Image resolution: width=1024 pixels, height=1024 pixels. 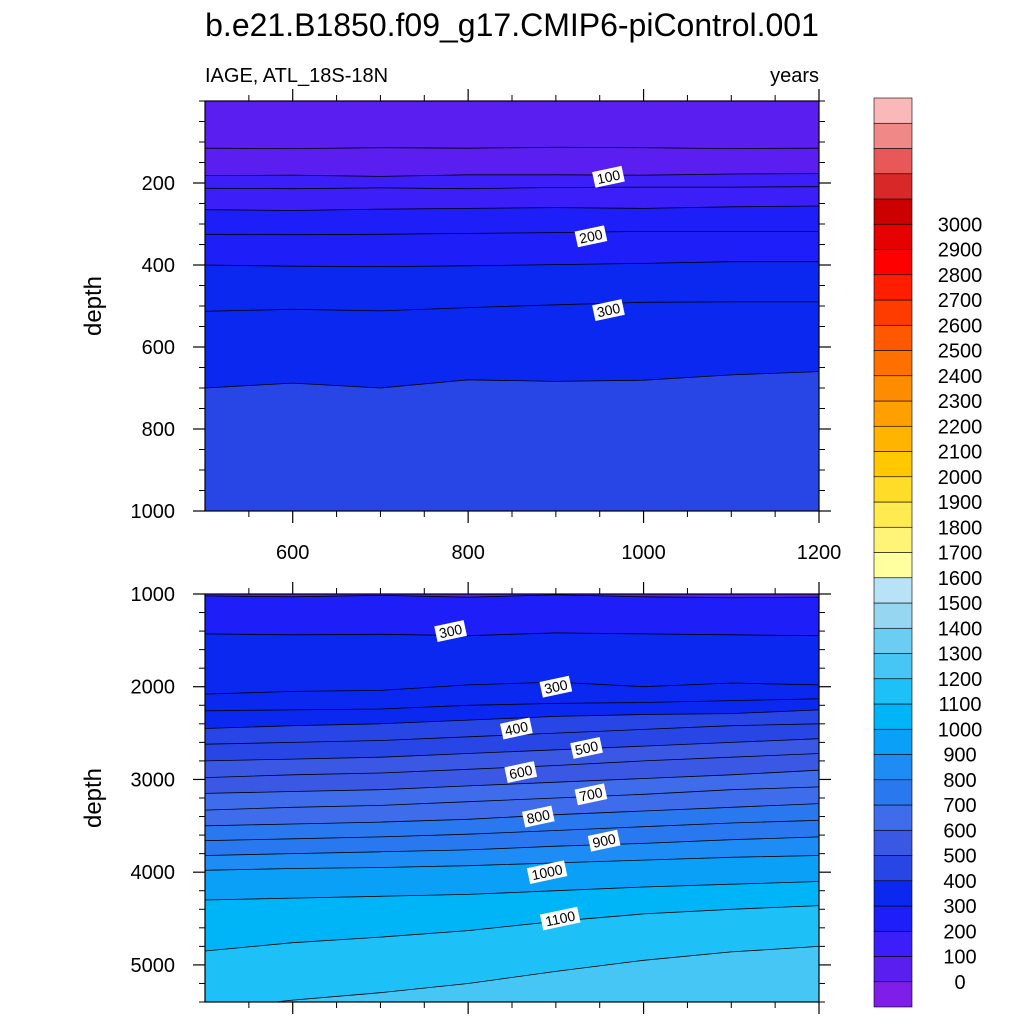 What do you see at coordinates (960, 478) in the screenshot?
I see `colorbar-label: 2000` at bounding box center [960, 478].